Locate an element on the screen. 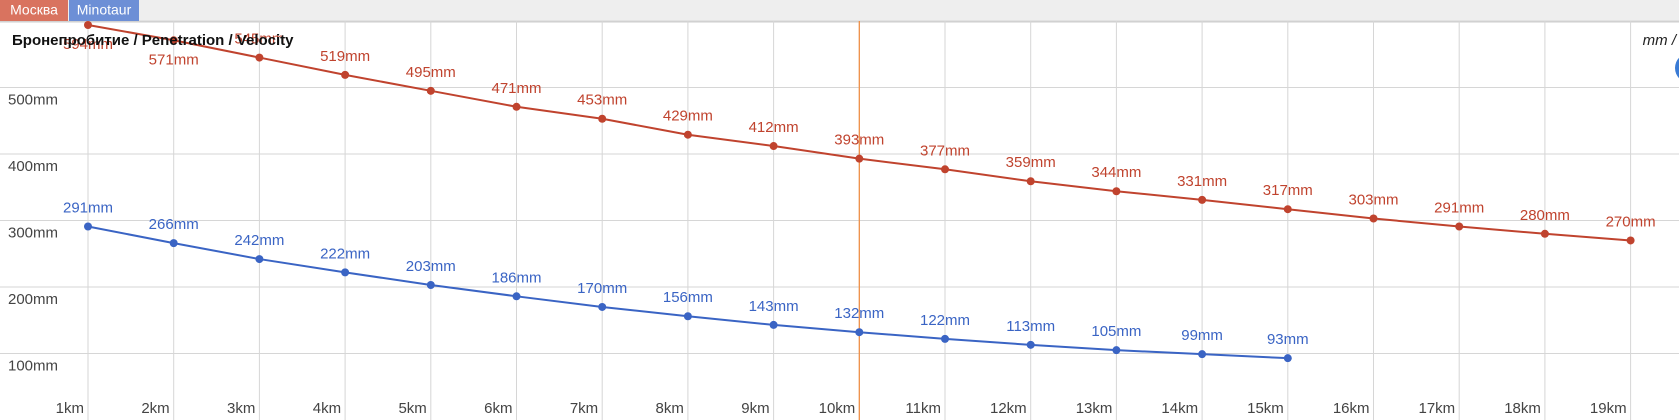  data-label: 132mm is located at coordinates (859, 313).